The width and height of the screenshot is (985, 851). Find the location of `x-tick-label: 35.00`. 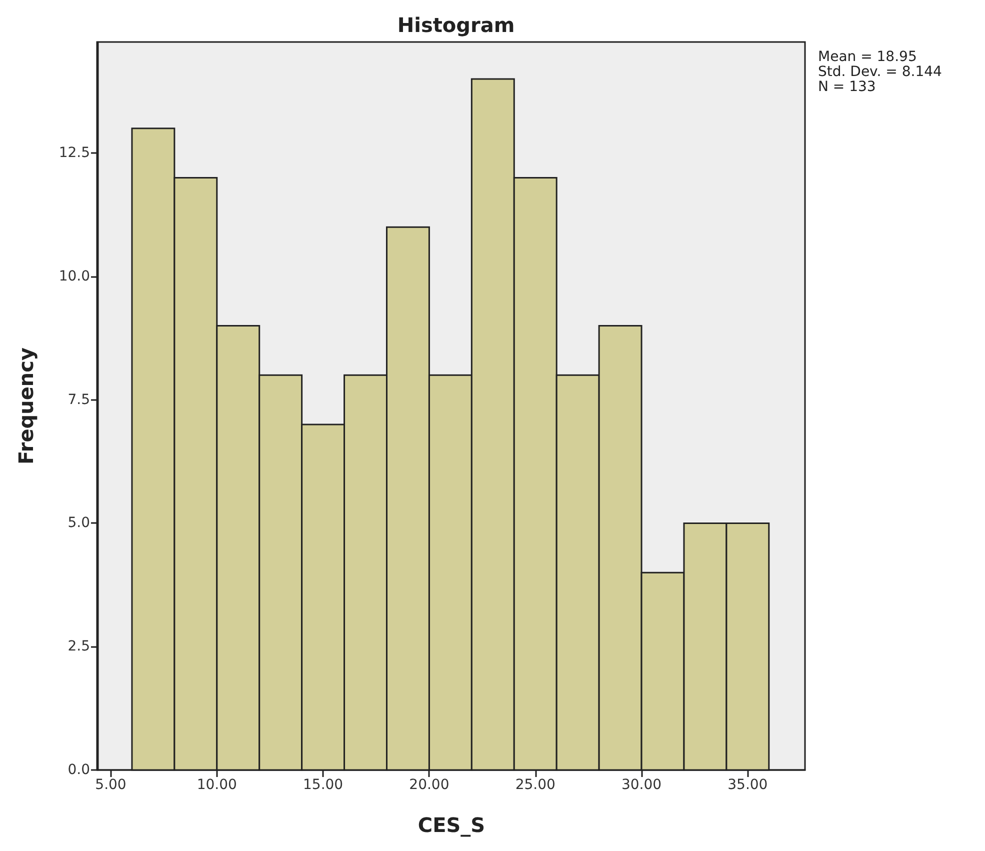

x-tick-label: 35.00 is located at coordinates (748, 785).